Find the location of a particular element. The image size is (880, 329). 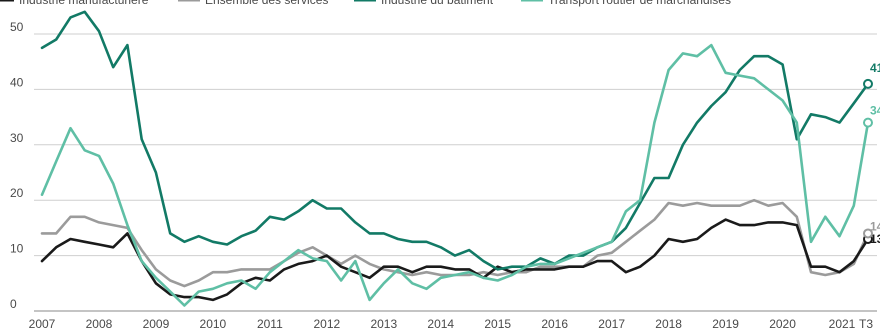

x-tick-label: 2017 is located at coordinates (611, 323).